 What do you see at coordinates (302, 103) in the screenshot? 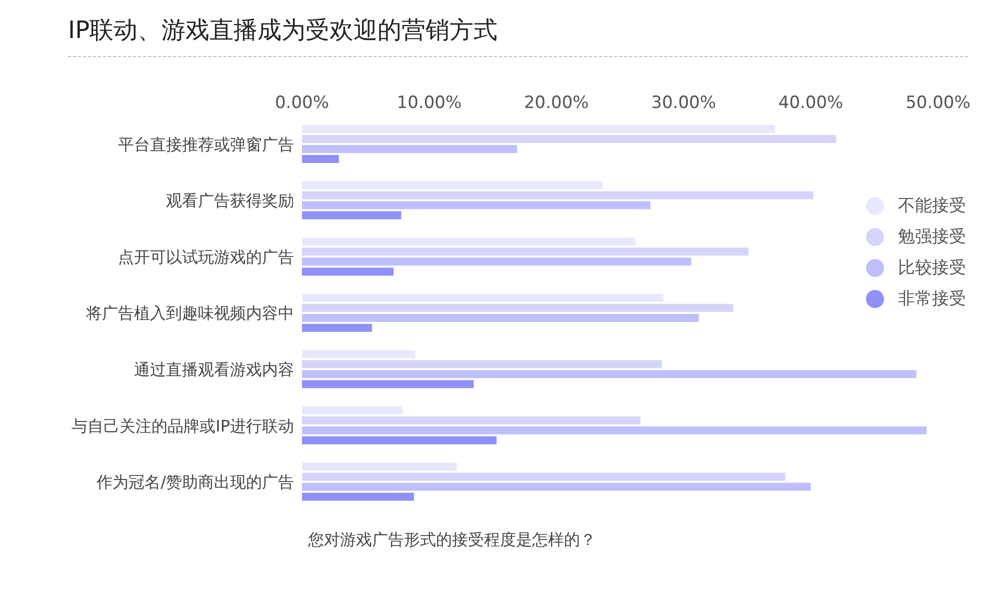
I see `x-tick-label: 0.00%` at bounding box center [302, 103].